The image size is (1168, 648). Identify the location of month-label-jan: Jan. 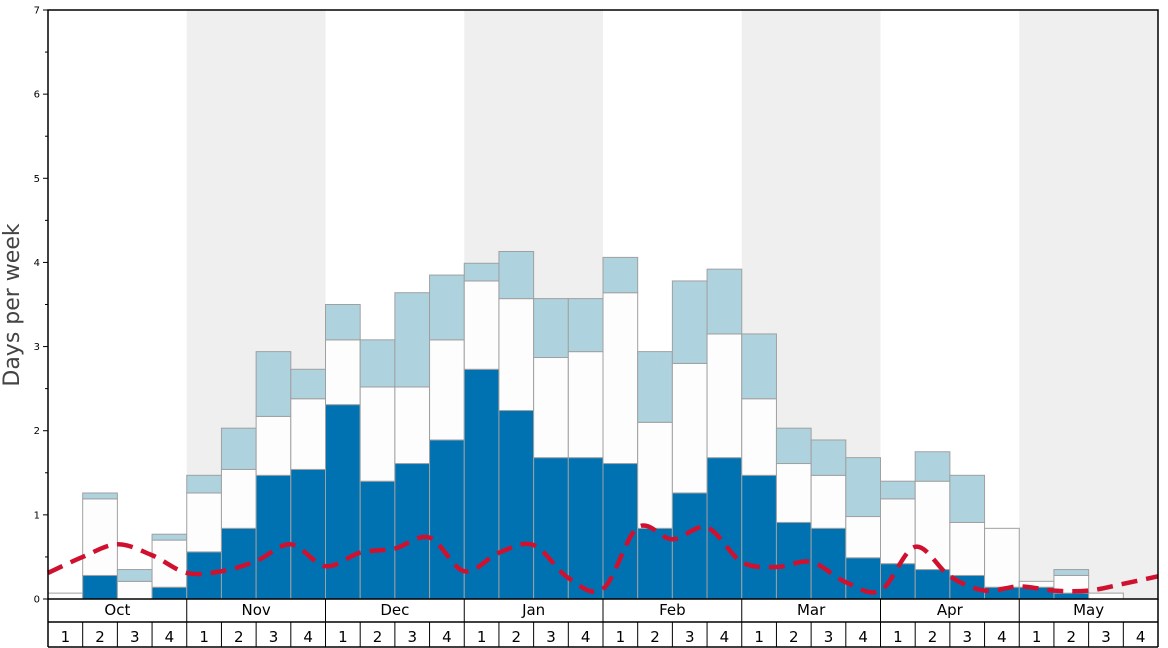
(533, 610).